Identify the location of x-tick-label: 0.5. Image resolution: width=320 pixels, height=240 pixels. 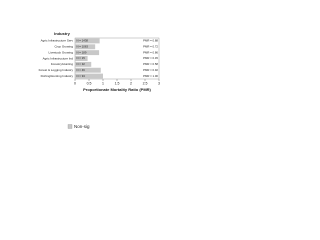
(89, 83).